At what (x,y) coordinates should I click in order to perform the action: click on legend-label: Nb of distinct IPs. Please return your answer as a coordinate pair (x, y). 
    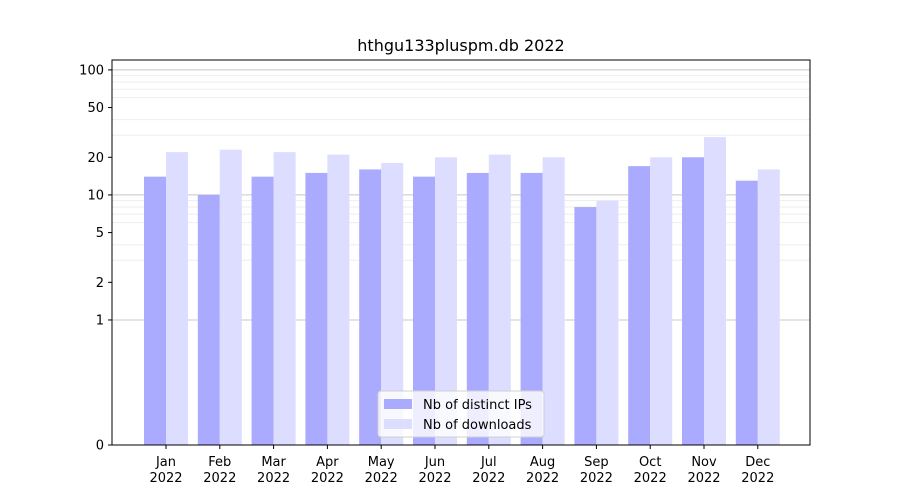
    Looking at the image, I should click on (477, 405).